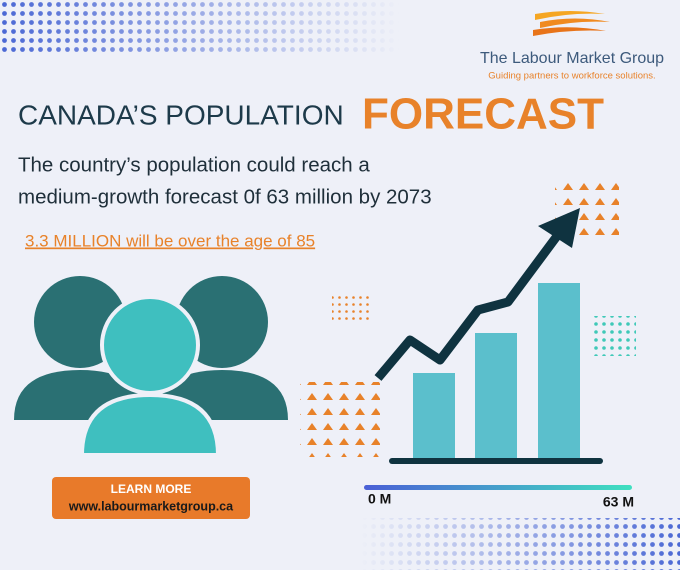  Describe the element at coordinates (571, 76) in the screenshot. I see `logo-tagline: Guiding partners to workforce solutions.` at that location.